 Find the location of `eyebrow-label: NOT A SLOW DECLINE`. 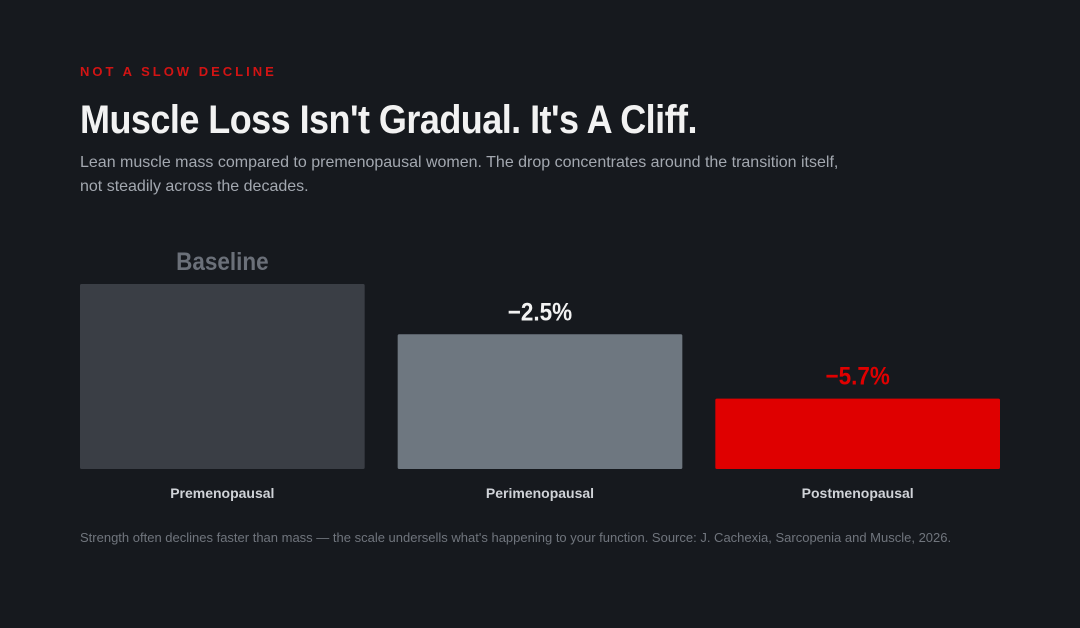

eyebrow-label: NOT A SLOW DECLINE is located at coordinates (178, 71).